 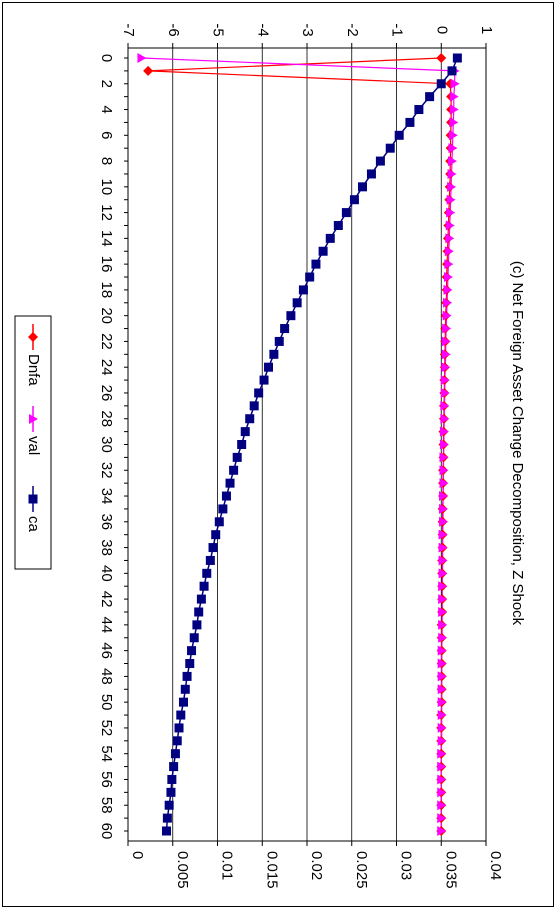 I want to click on legend: Dnfa val ca, so click(x=33, y=442).